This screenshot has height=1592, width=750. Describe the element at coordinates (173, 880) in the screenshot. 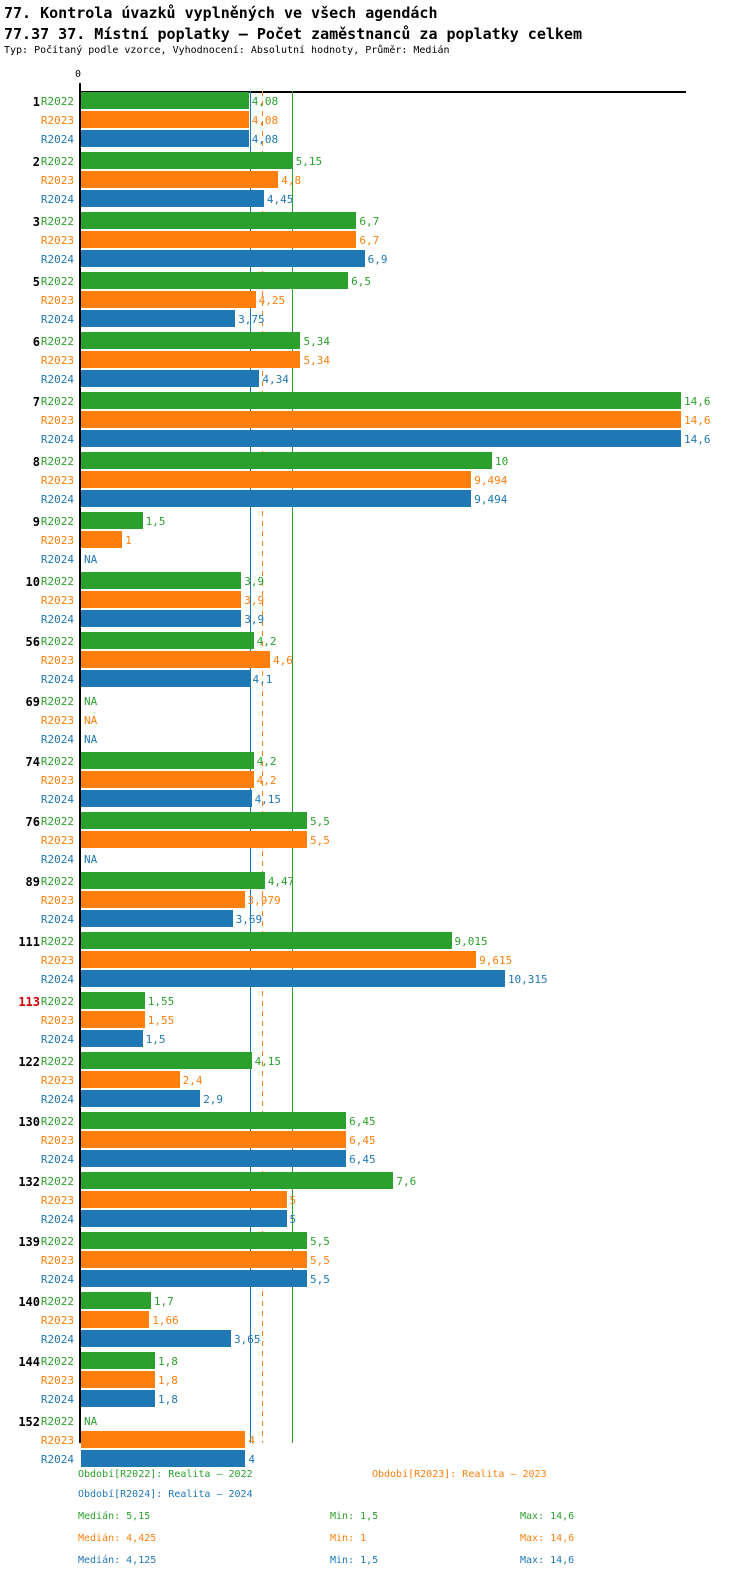

I see `bar-89-r2022` at that location.